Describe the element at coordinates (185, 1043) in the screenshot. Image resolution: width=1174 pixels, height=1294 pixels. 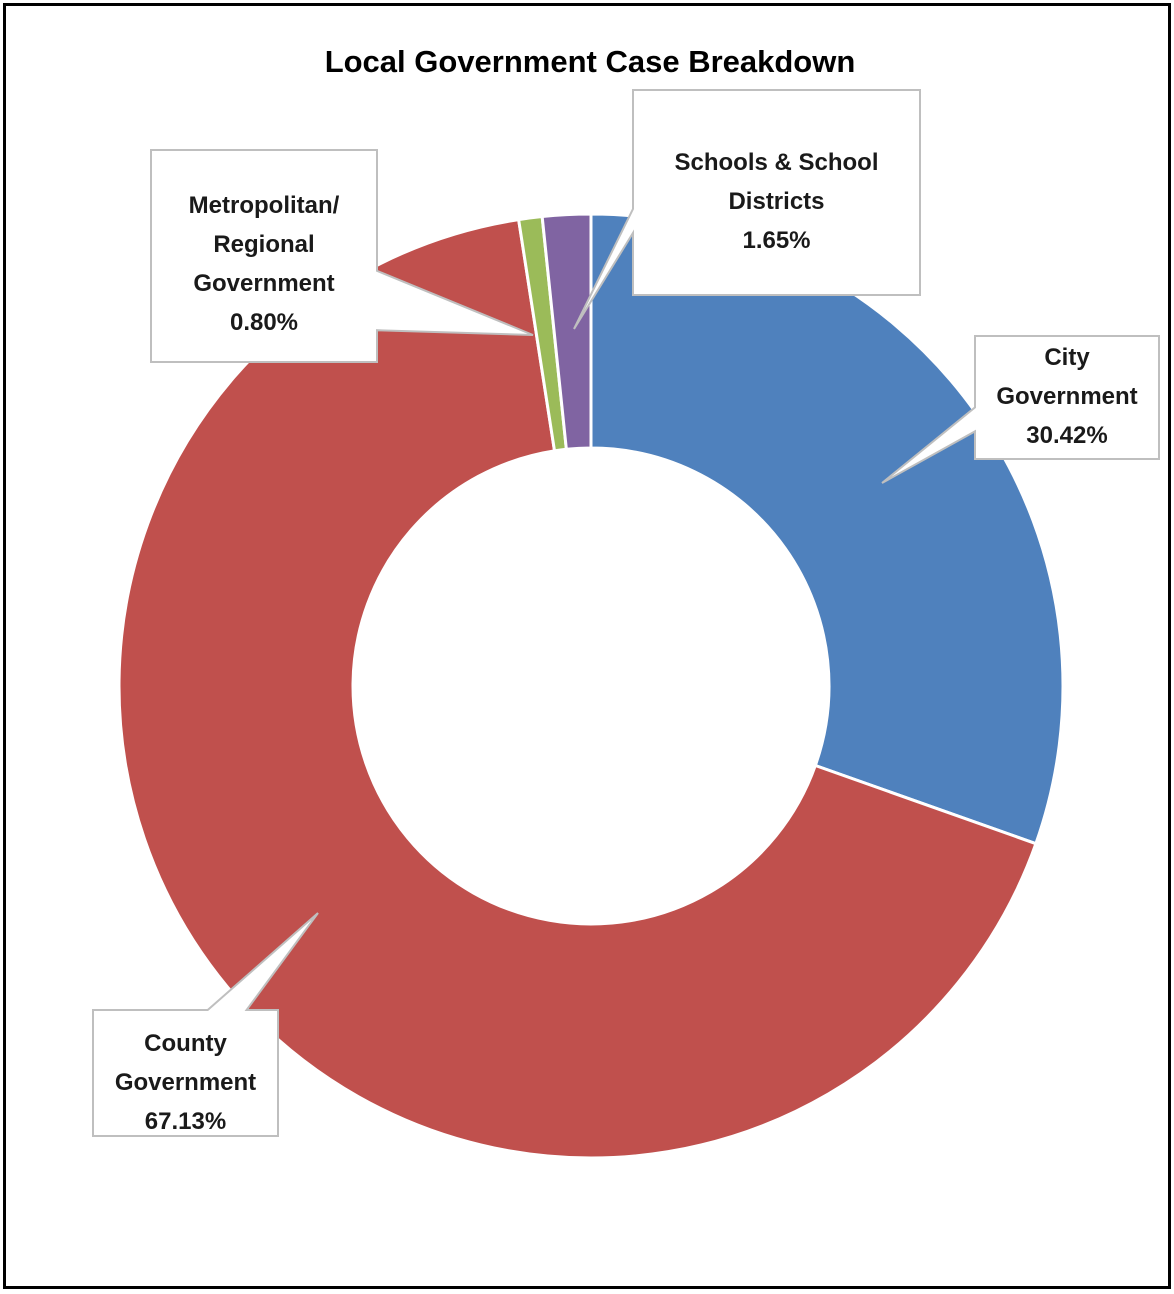
I see `data-label-name: County` at that location.